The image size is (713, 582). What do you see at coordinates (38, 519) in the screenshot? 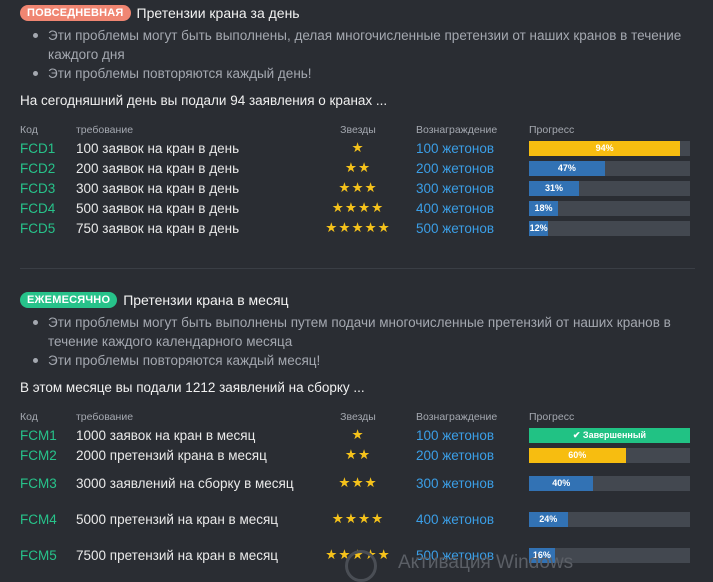
I see `challenge-code: FCM4` at bounding box center [38, 519].